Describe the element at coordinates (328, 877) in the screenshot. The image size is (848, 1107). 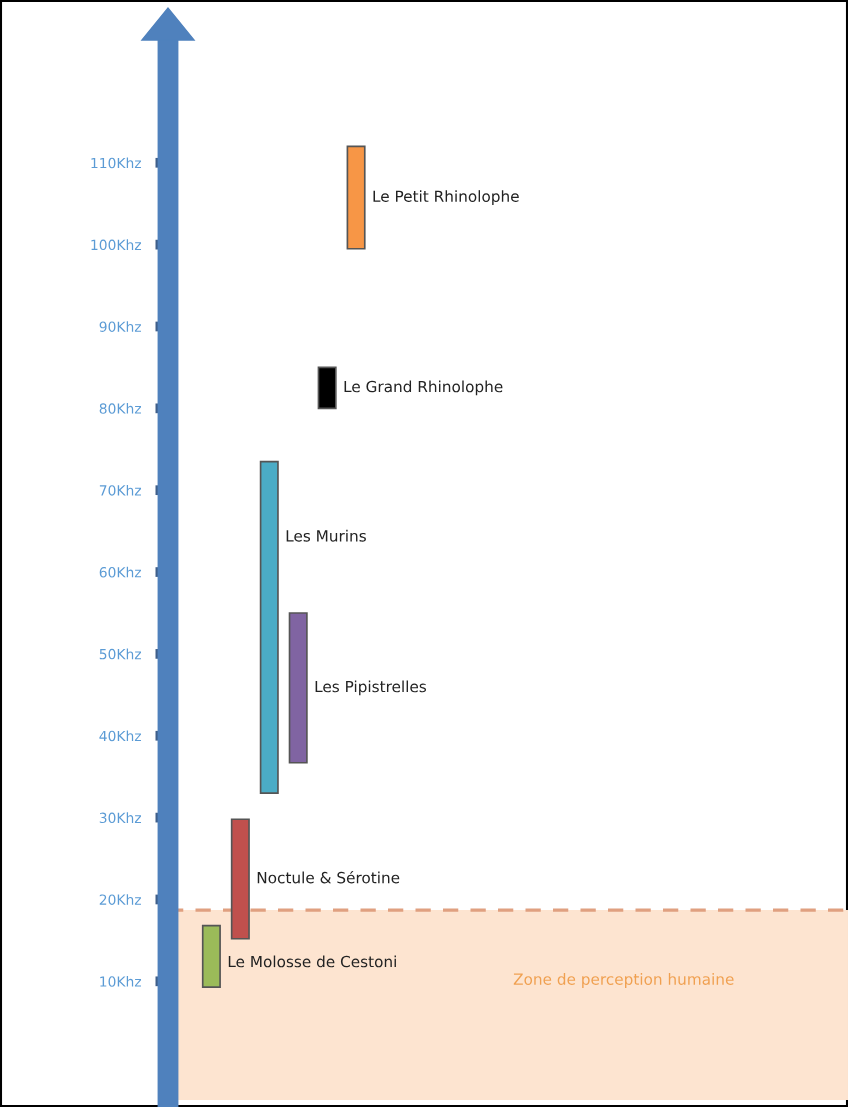
I see `annotation: Noctule & Sérotine` at that location.